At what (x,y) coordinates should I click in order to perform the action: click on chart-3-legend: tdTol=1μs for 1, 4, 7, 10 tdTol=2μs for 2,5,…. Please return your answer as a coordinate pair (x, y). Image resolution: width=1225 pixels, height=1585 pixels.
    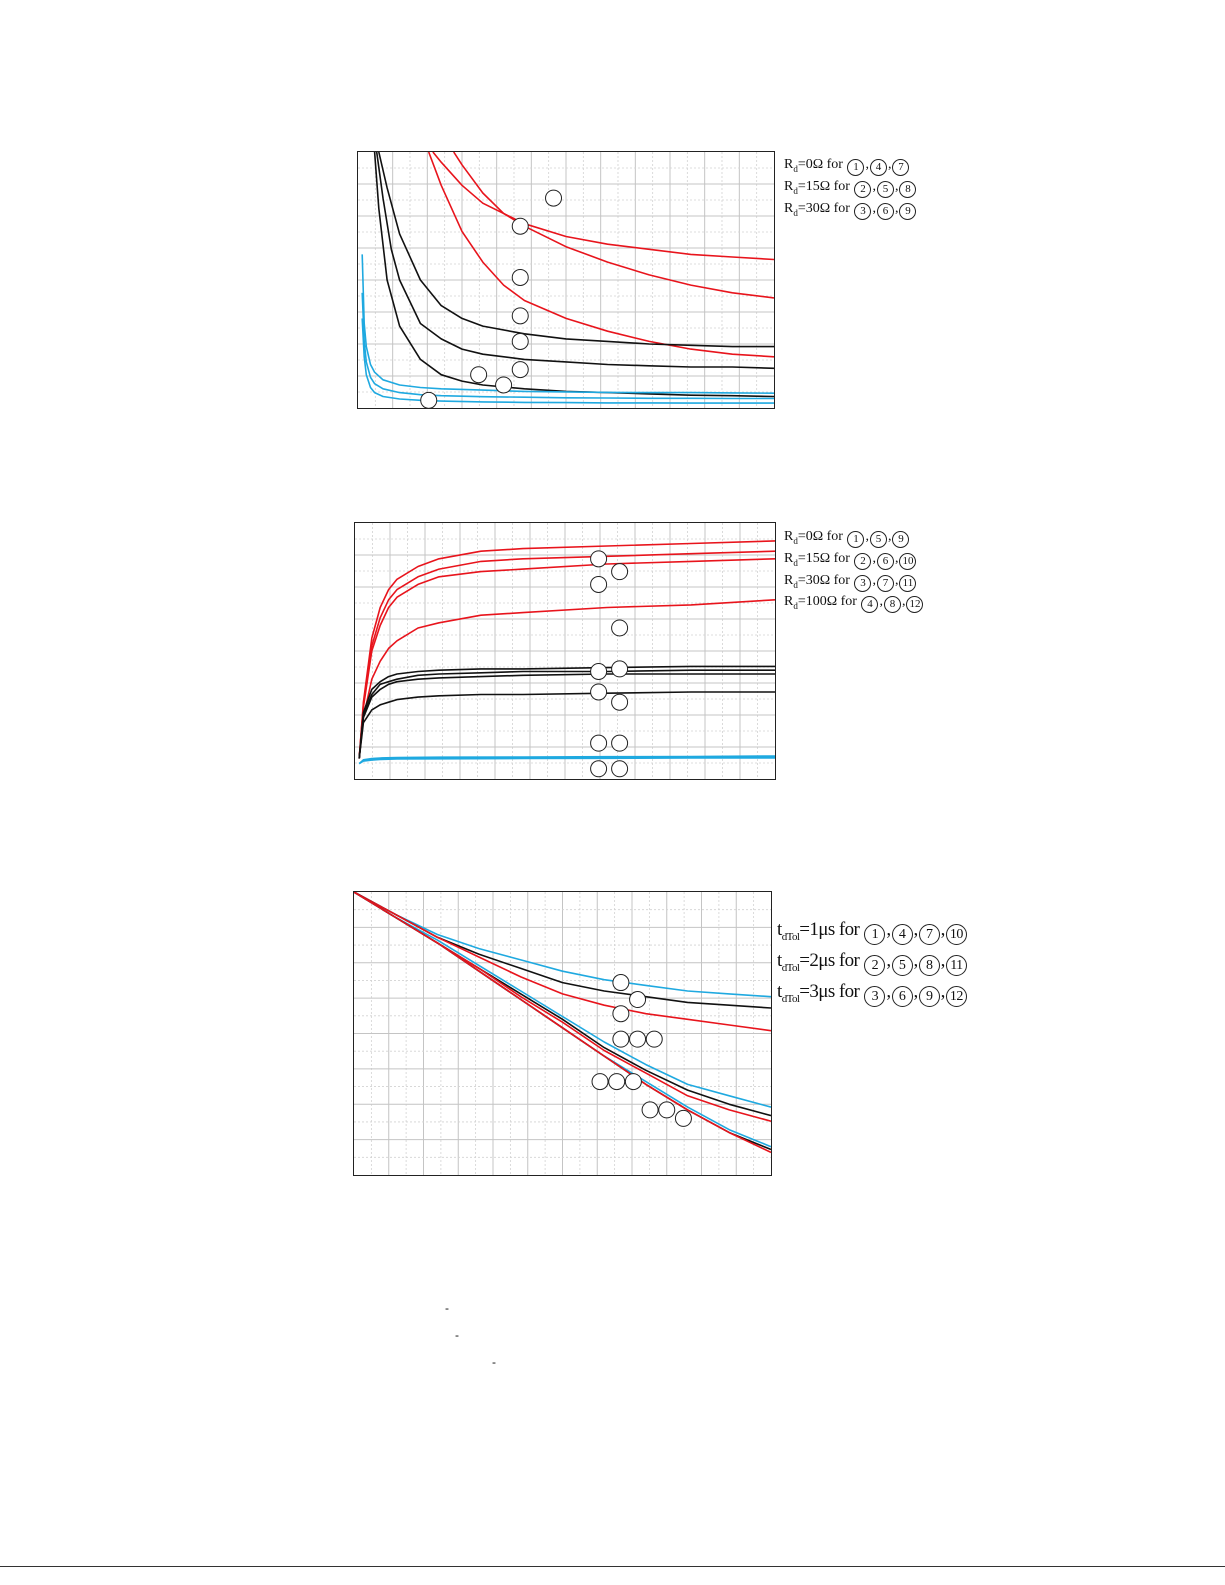
    Looking at the image, I should click on (872, 964).